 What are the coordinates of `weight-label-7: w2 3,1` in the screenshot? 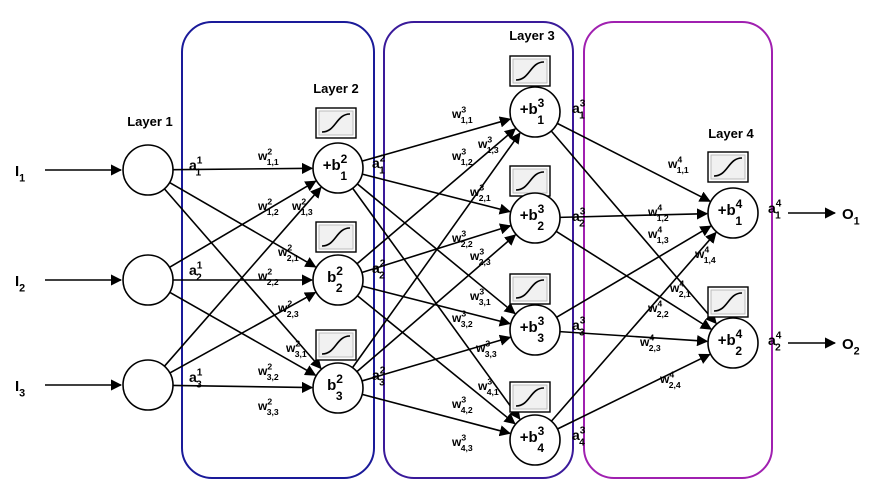 It's located at (296, 349).